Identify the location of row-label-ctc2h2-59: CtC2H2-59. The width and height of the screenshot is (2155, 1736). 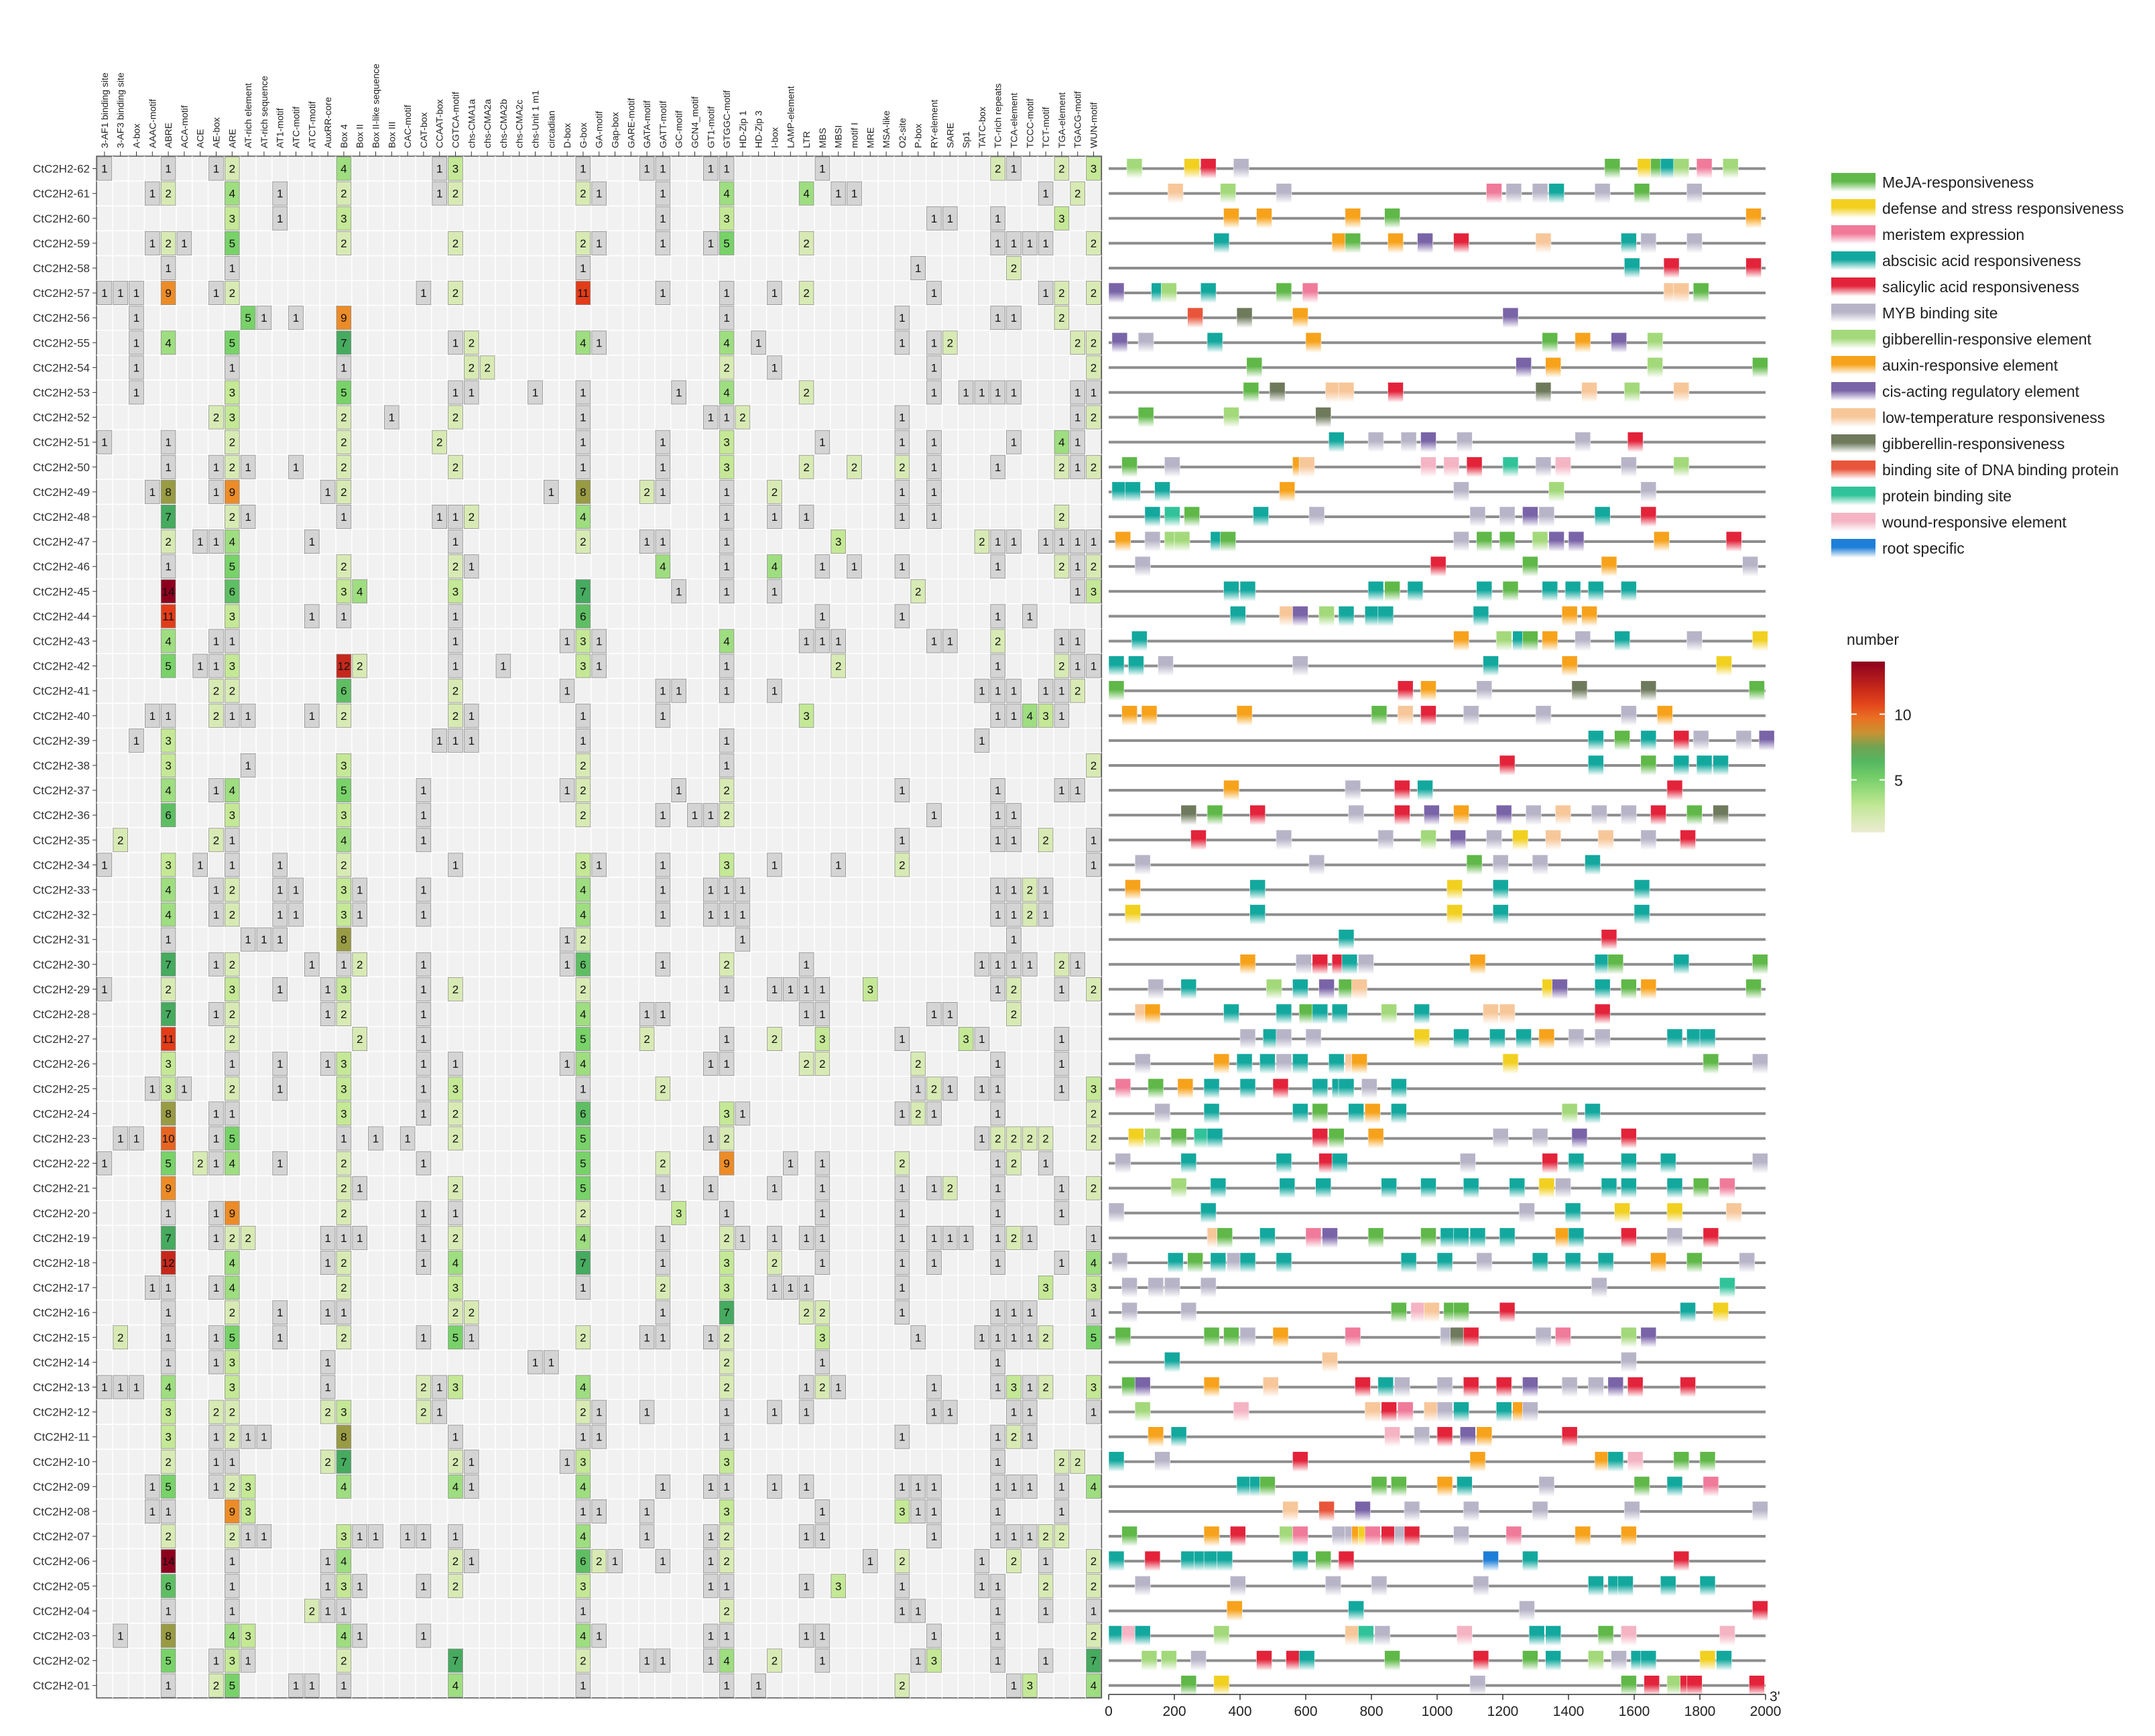
(61, 244).